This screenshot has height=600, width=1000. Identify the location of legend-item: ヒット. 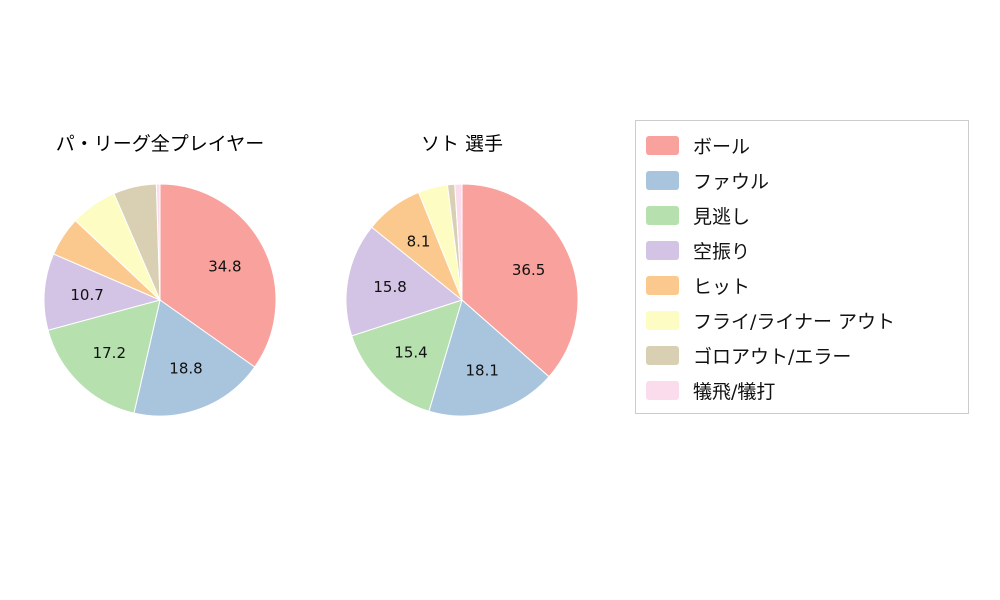
(807, 285).